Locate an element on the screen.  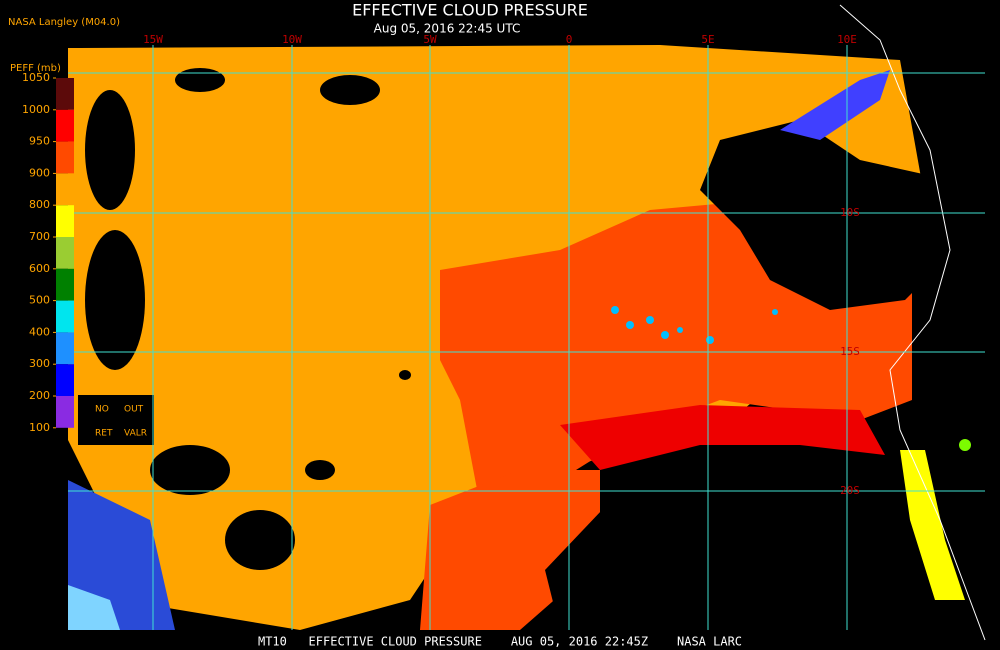
colorbar-tick-label: 100 is located at coordinates (39, 427).